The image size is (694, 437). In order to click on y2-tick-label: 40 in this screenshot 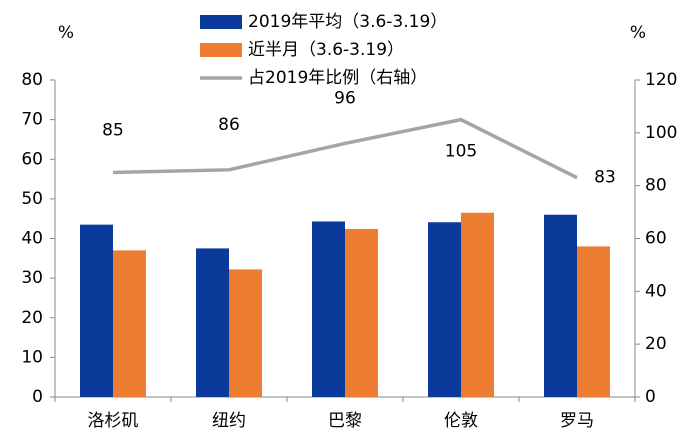, I will do `click(656, 291)`.